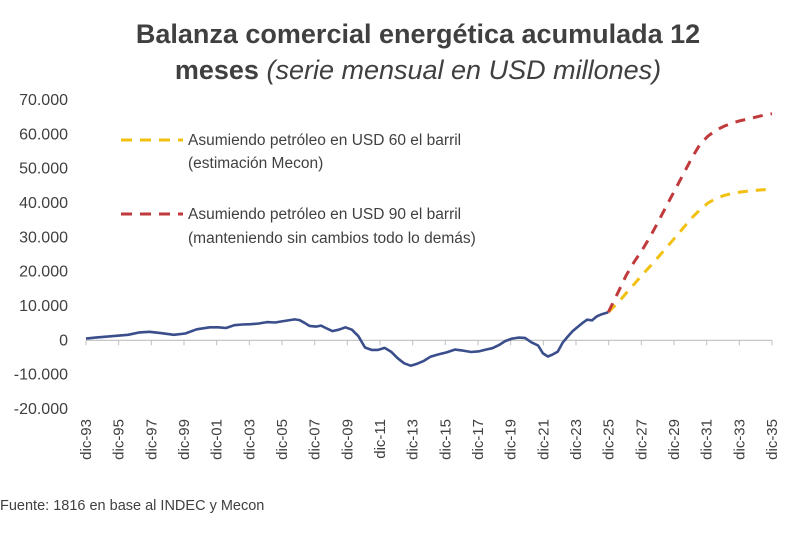  What do you see at coordinates (43, 100) in the screenshot?
I see `y-tick-label: 70.000` at bounding box center [43, 100].